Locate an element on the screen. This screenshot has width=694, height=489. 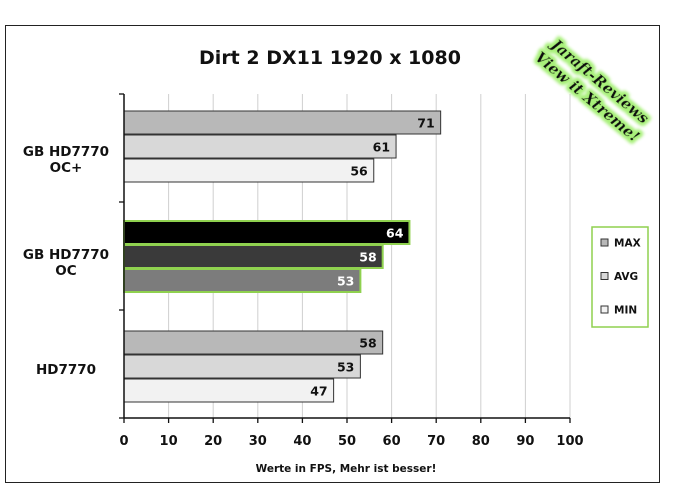
x-tick-label: 100 is located at coordinates (569, 441).